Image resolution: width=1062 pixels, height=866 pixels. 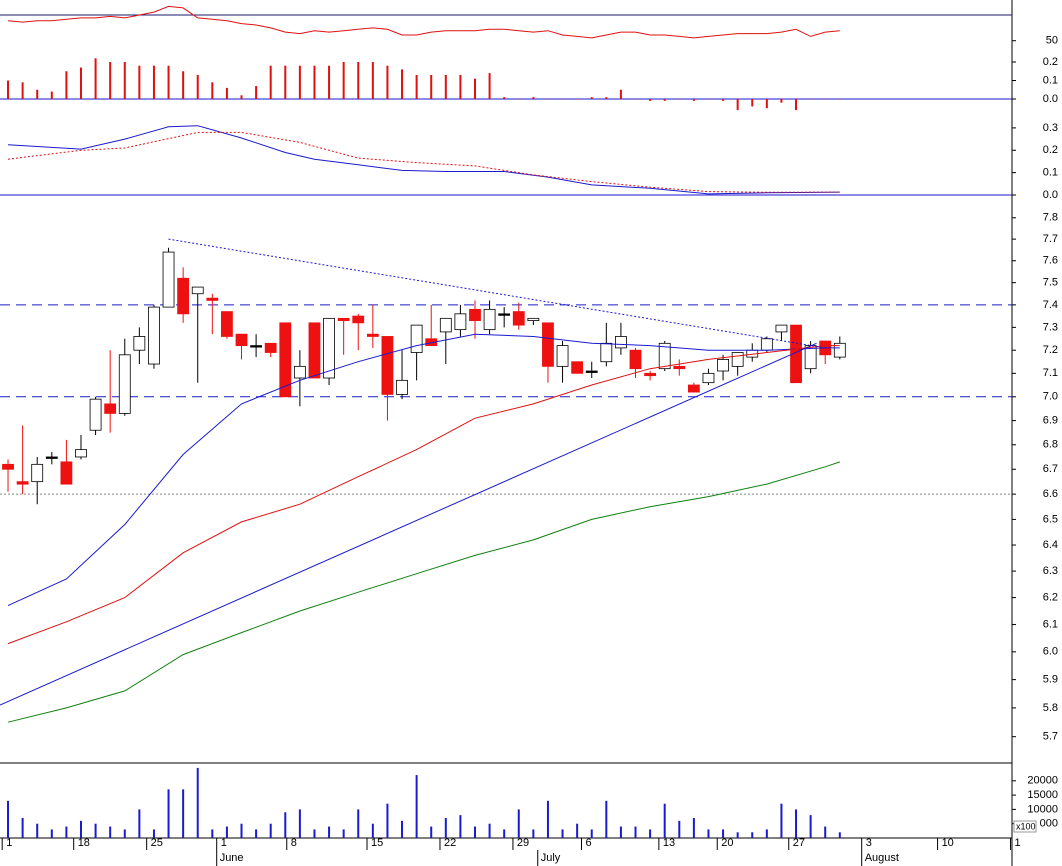 What do you see at coordinates (551, 858) in the screenshot?
I see `month-label: July` at bounding box center [551, 858].